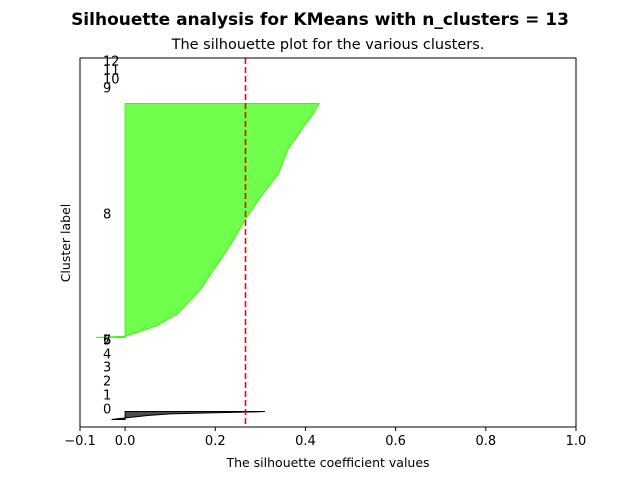 This screenshot has height=480, width=640. What do you see at coordinates (107, 396) in the screenshot?
I see `cluster-label-1: 1` at bounding box center [107, 396].